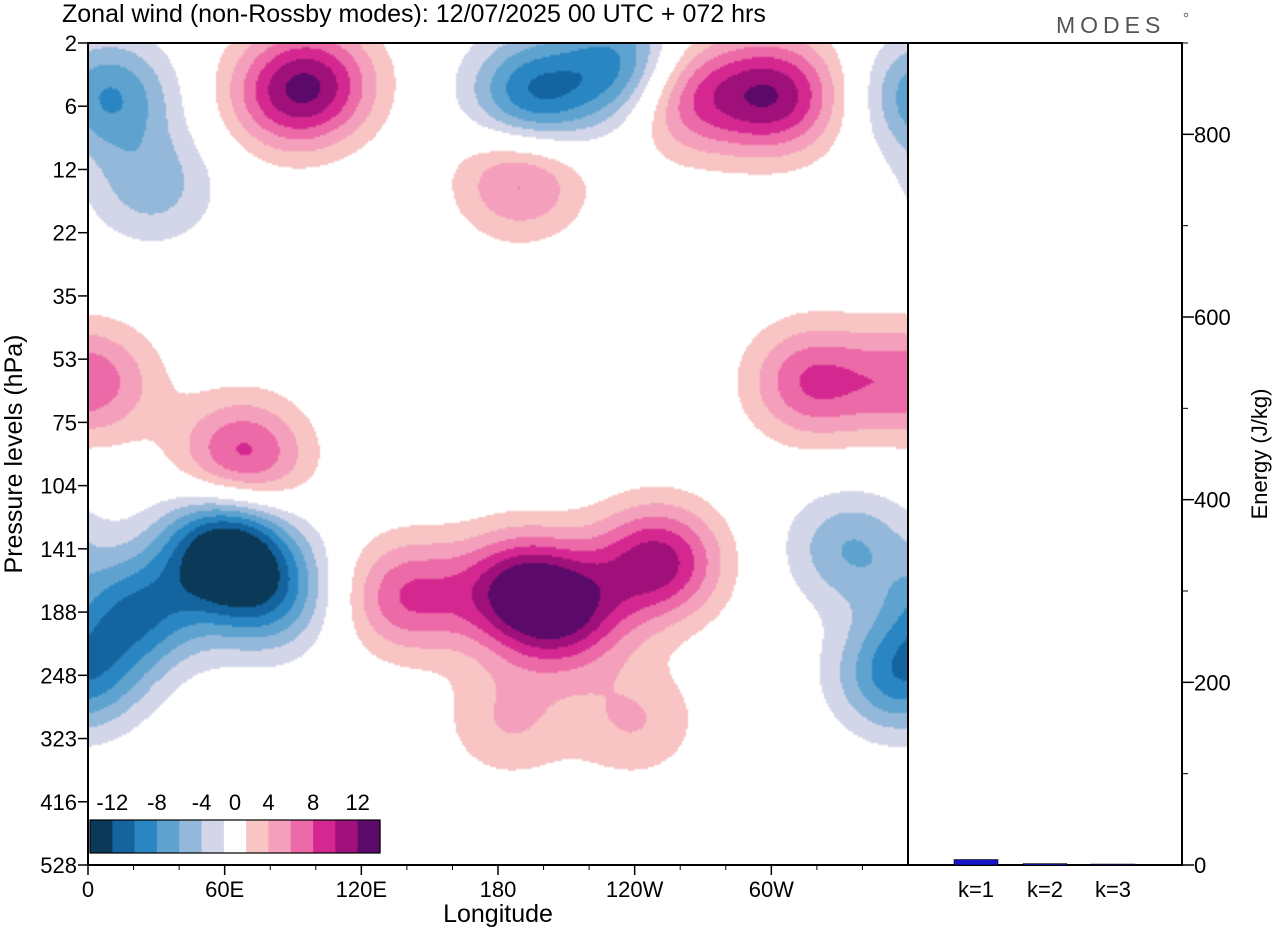 Image resolution: width=1280 pixels, height=930 pixels. I want to click on y-tick-label: 22, so click(65, 233).